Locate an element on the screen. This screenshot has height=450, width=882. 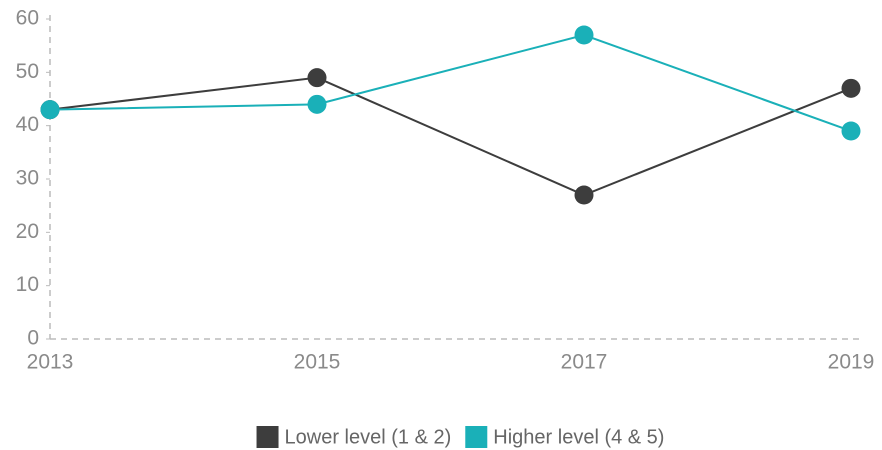
y-tick-label: 50 is located at coordinates (27, 71).